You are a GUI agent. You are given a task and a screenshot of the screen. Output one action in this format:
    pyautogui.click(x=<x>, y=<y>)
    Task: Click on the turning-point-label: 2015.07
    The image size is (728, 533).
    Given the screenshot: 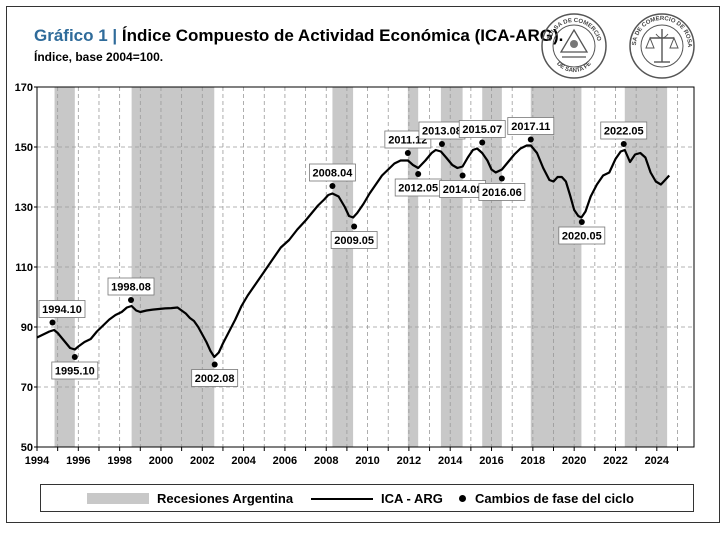 What is the action you would take?
    pyautogui.click(x=482, y=130)
    